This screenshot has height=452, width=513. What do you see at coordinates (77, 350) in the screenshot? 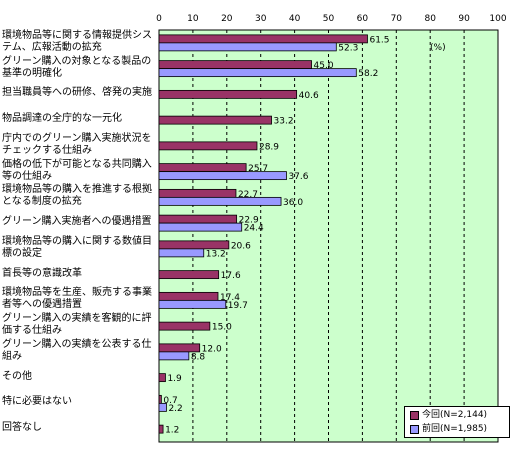
I see `category-label: グリーン購入の実績を公表する仕組み` at bounding box center [77, 350].